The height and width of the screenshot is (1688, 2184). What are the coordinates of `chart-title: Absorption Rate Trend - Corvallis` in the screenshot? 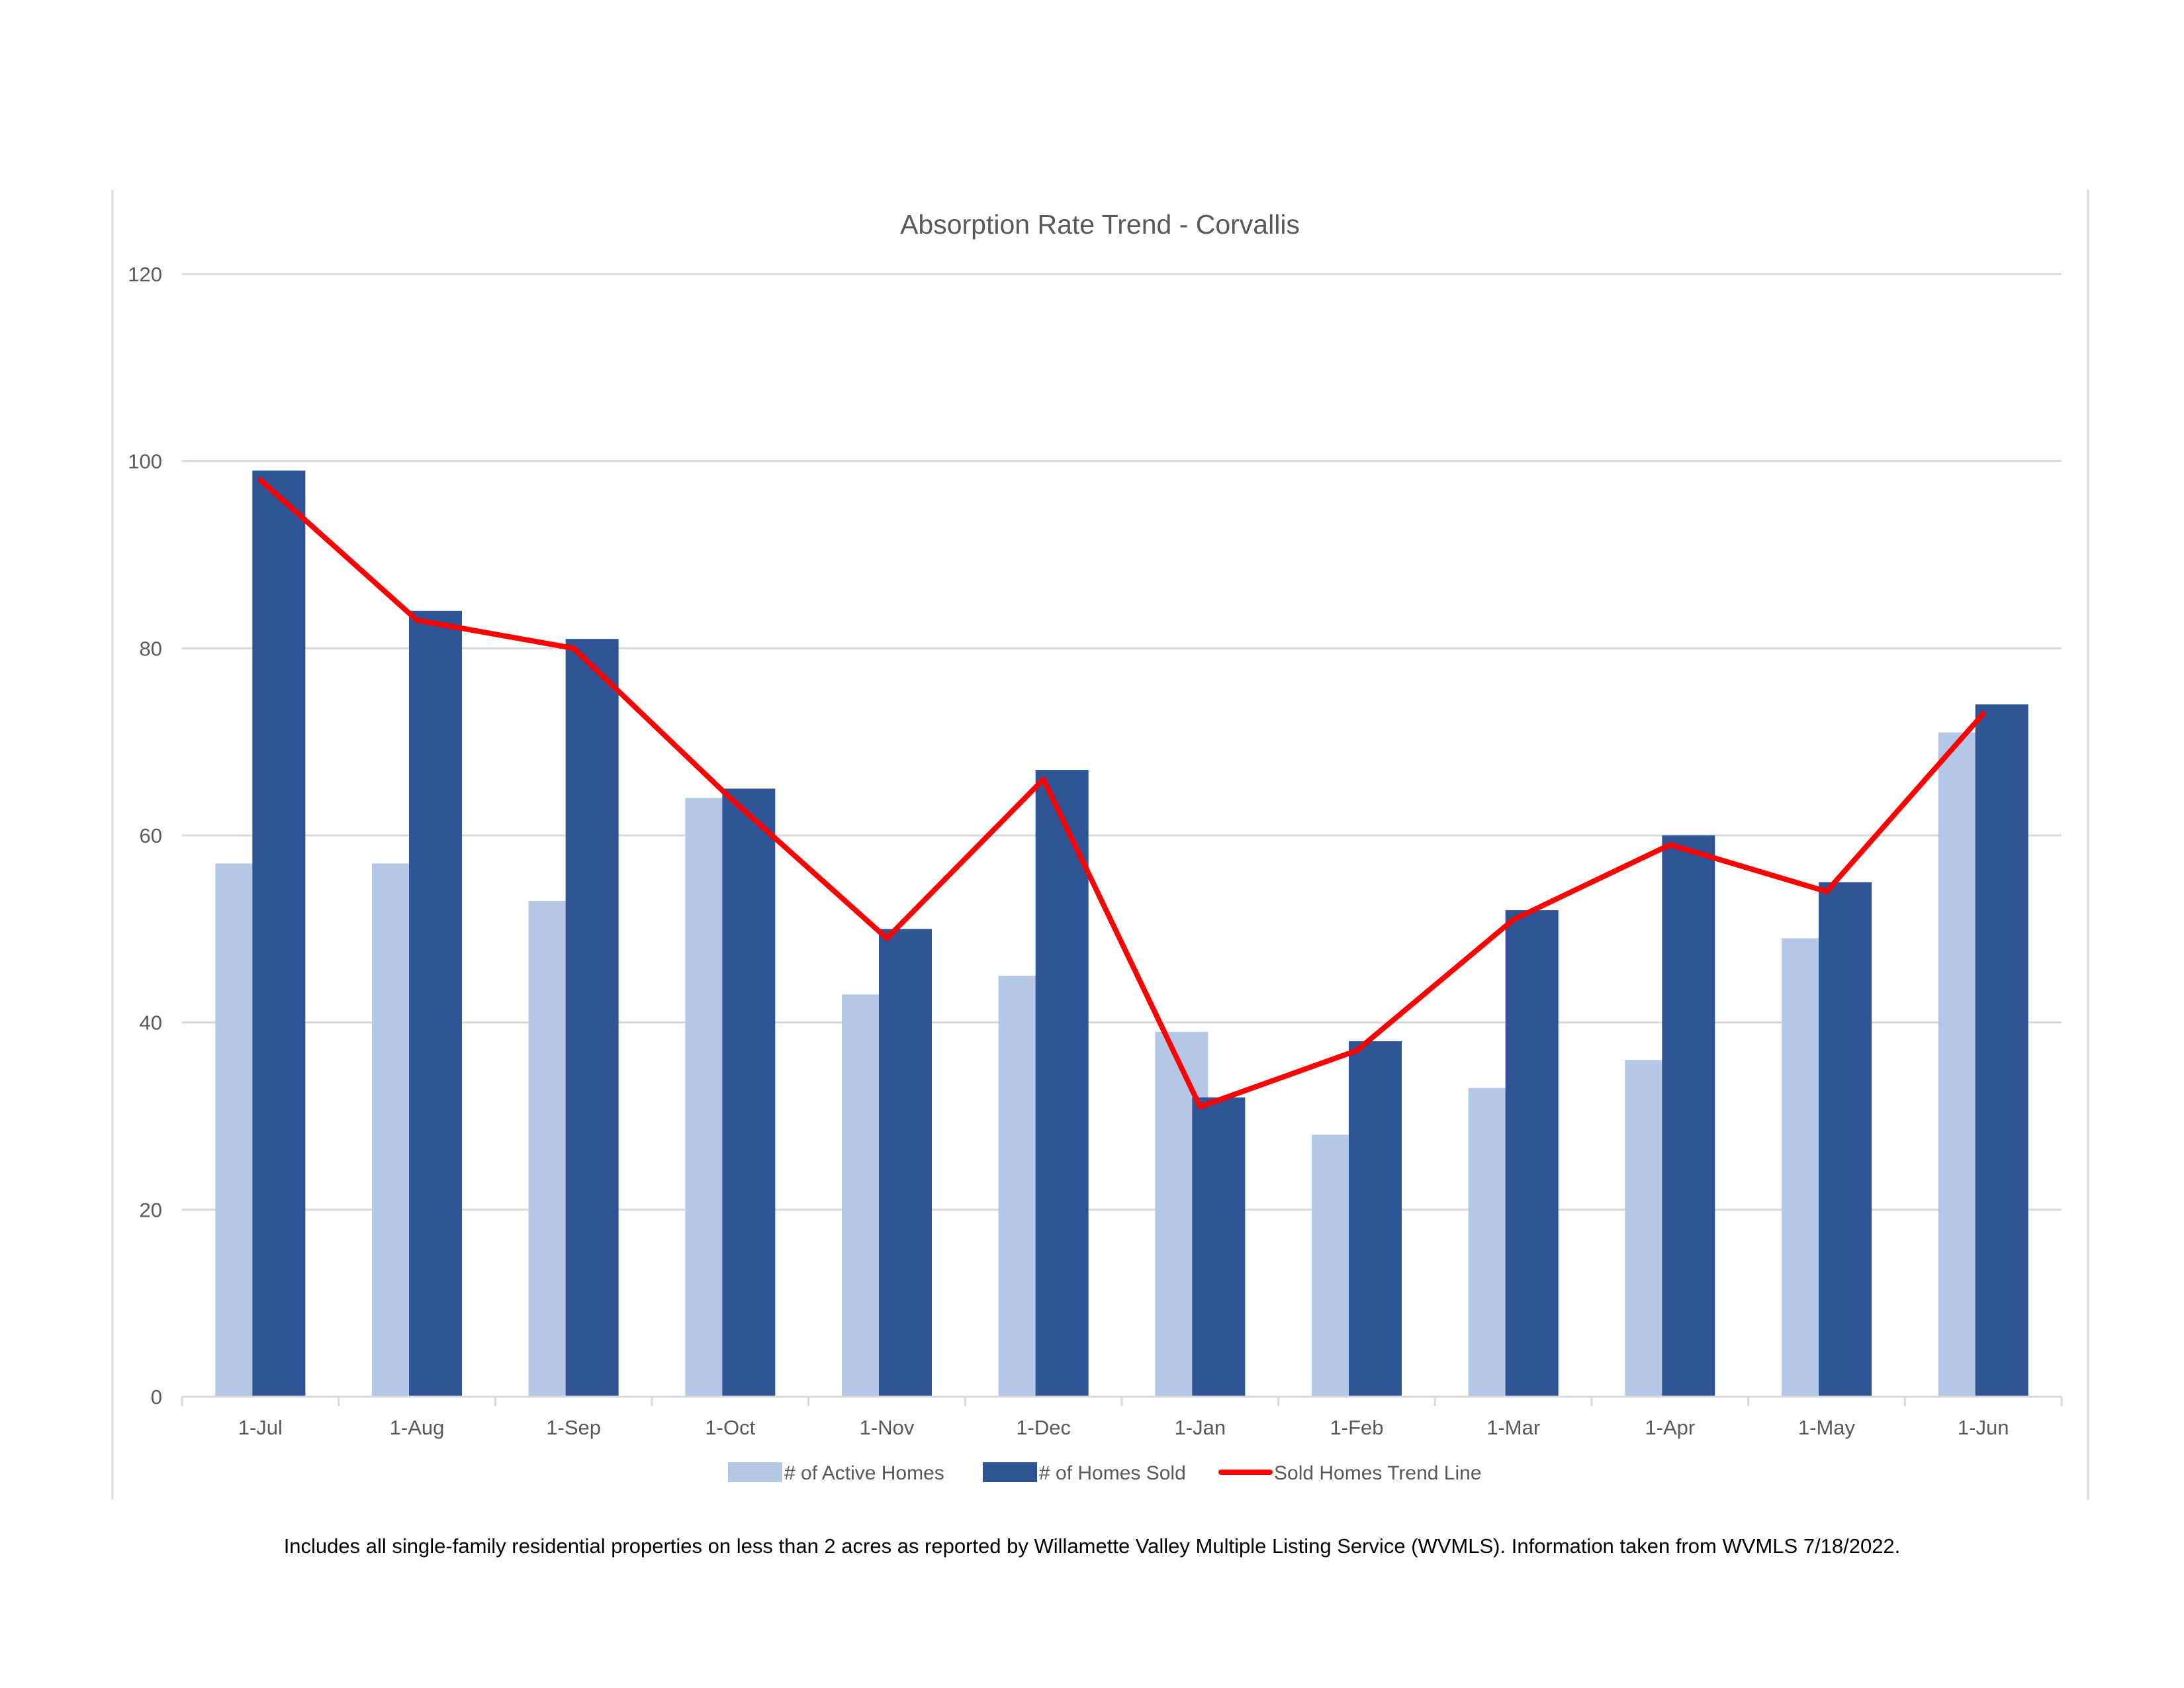 It's located at (1100, 224).